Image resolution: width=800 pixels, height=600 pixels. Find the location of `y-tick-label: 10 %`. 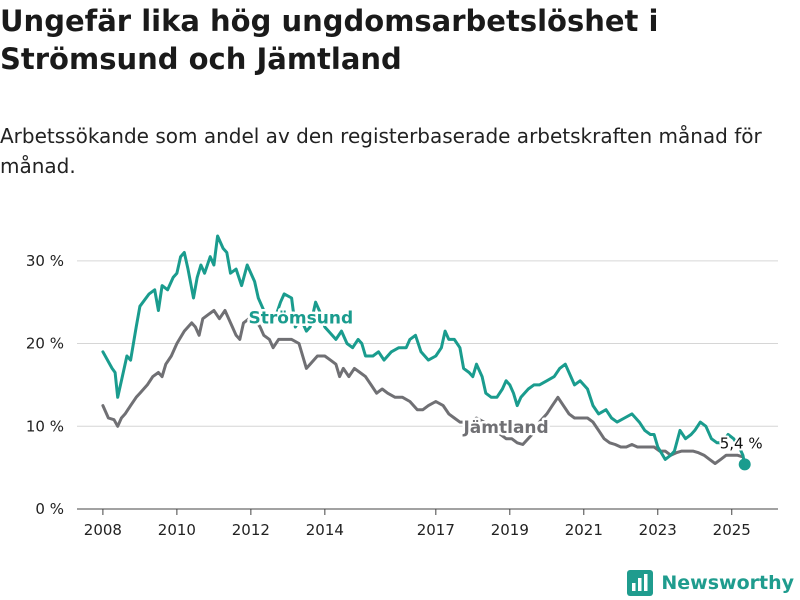

y-tick-label: 10 % is located at coordinates (45, 426).